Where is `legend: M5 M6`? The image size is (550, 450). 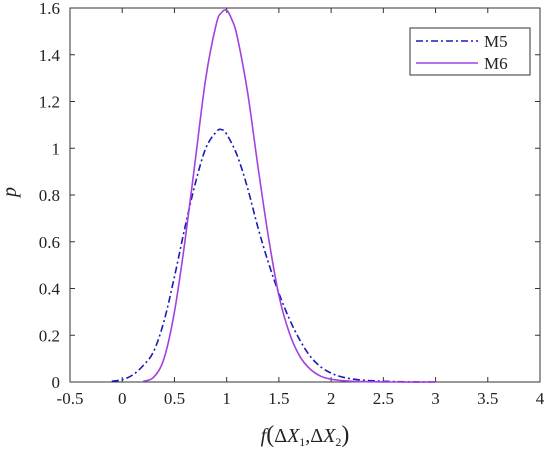 legend: M5 M6 is located at coordinates (470, 51).